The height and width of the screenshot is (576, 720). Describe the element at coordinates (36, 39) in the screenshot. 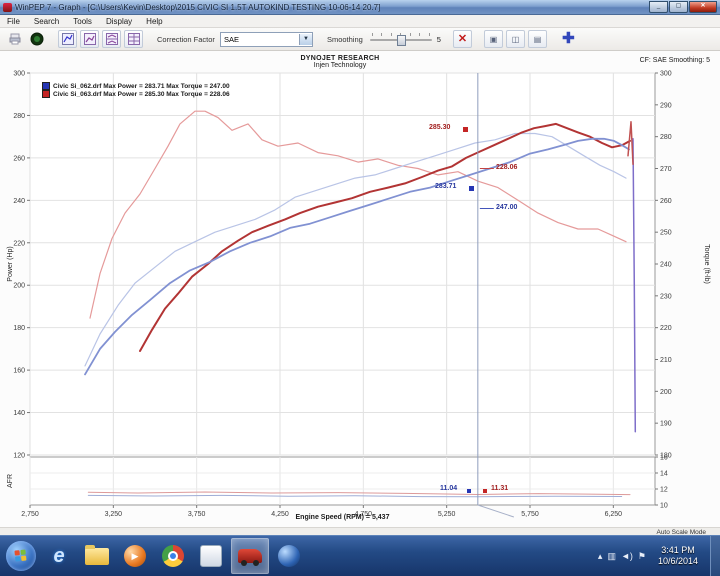

I see `record-icon` at that location.